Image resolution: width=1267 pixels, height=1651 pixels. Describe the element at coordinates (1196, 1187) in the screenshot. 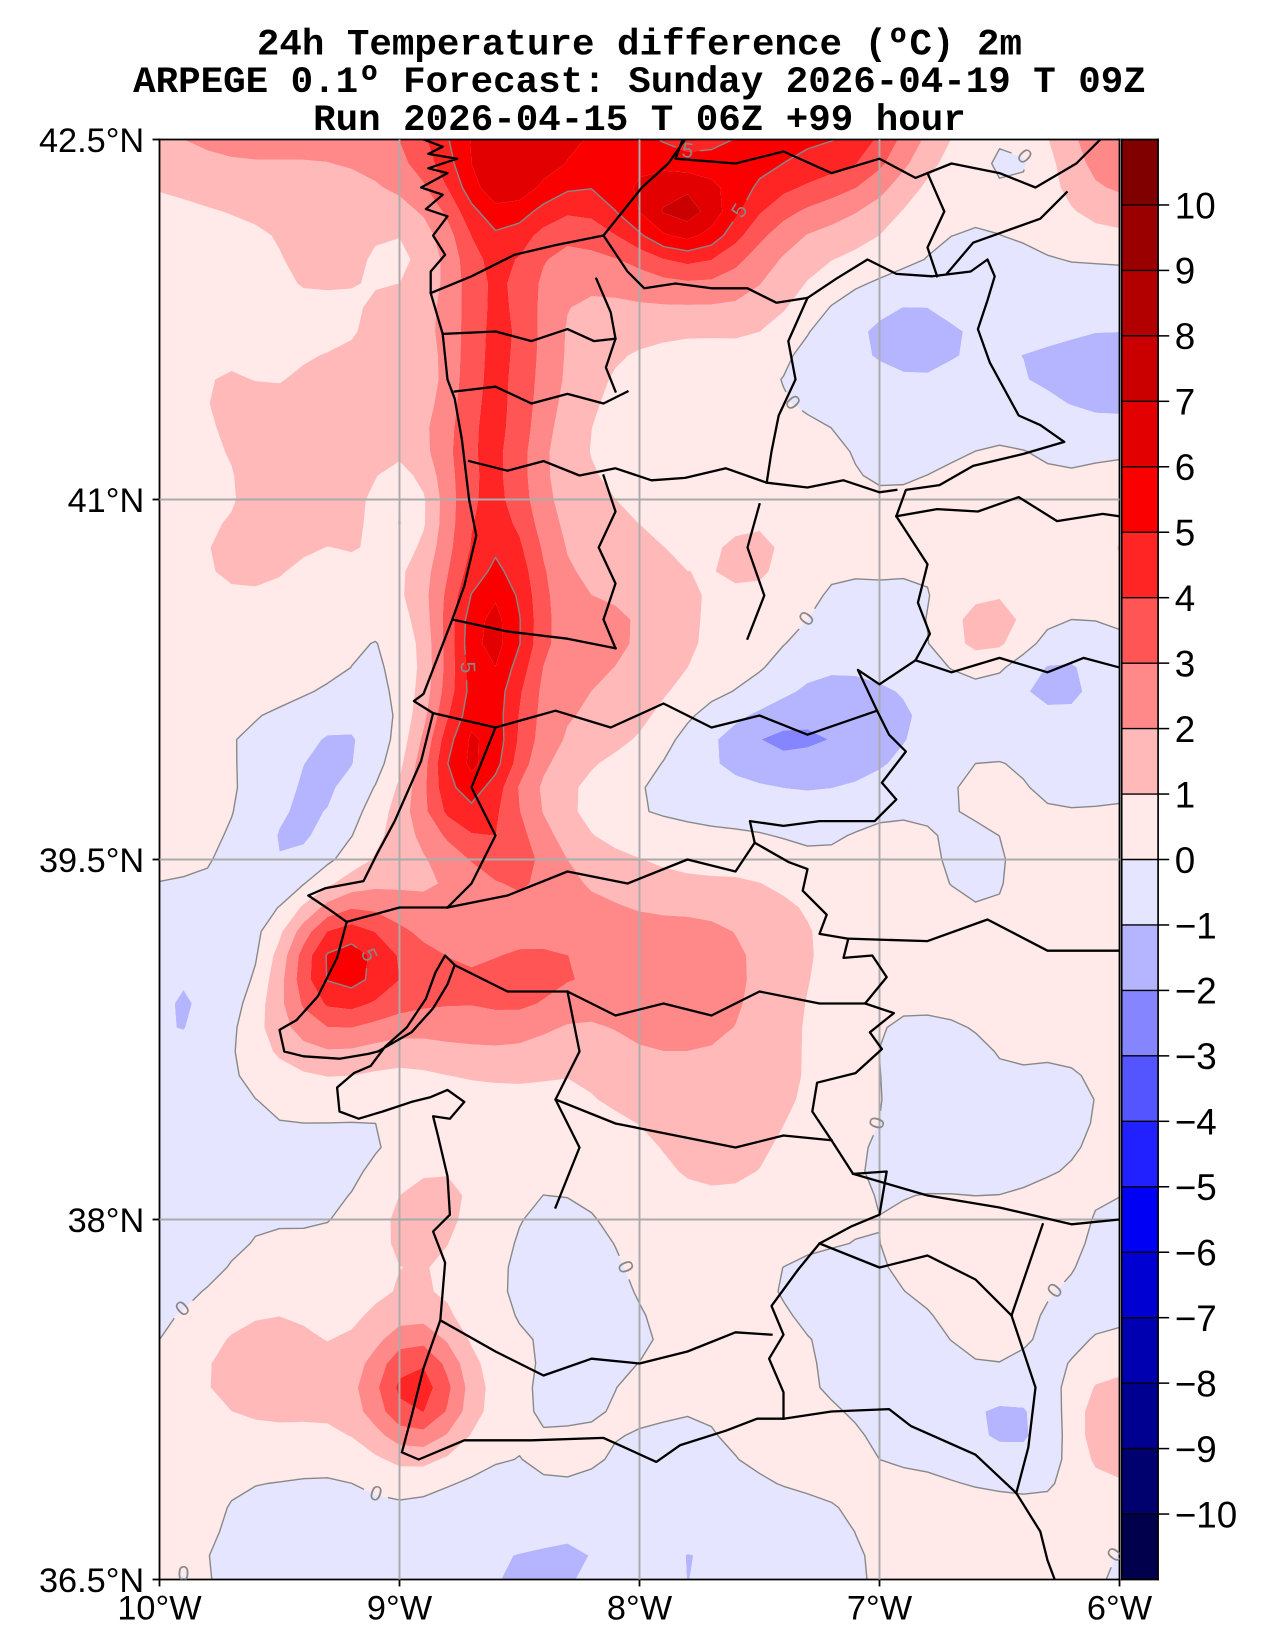

I see `svg-text: −5` at that location.